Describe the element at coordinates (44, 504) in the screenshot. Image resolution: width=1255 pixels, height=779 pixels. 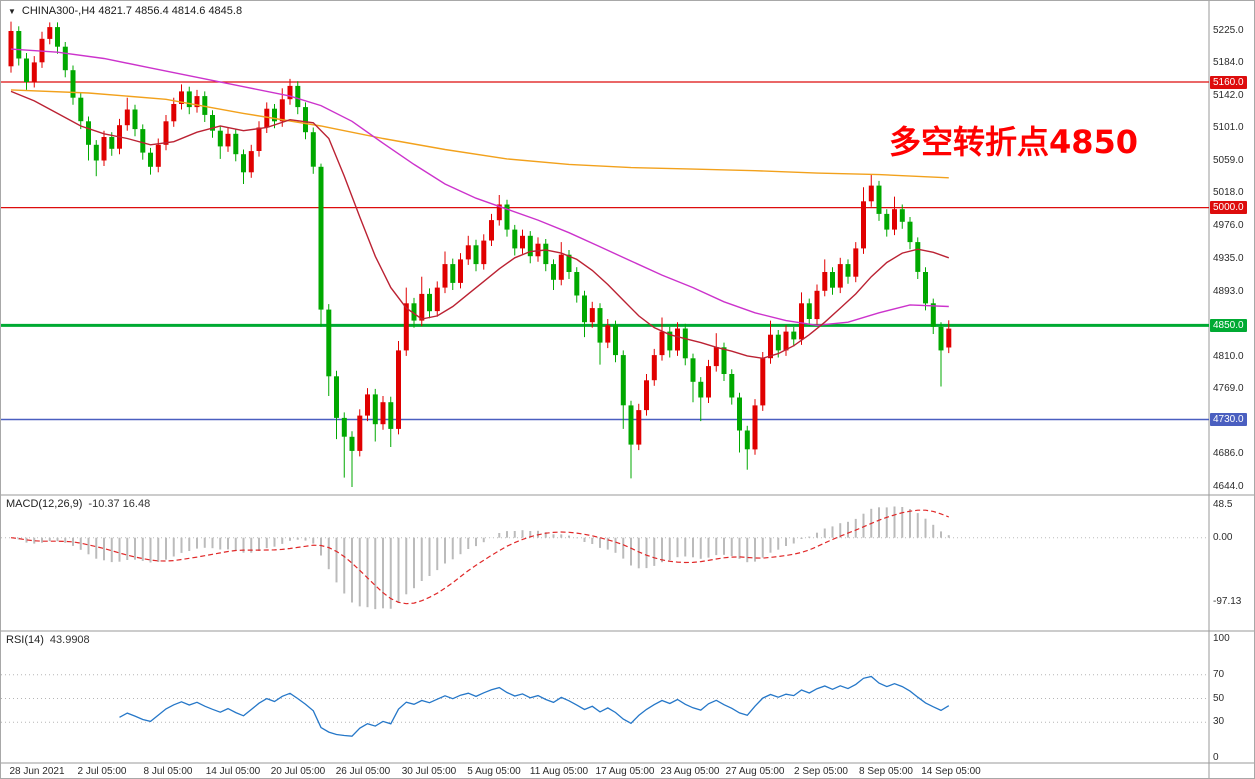
I see `macd-name: MACD(12,26,9)` at that location.